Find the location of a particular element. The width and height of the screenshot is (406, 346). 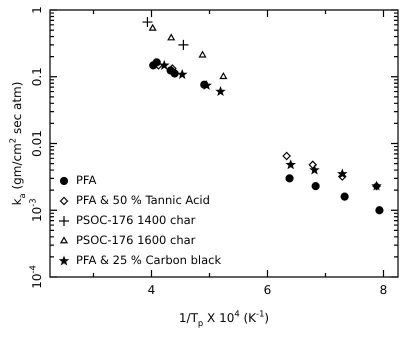

y-axis-title: ka (gm/cm2 sec atm) is located at coordinates (17, 144).